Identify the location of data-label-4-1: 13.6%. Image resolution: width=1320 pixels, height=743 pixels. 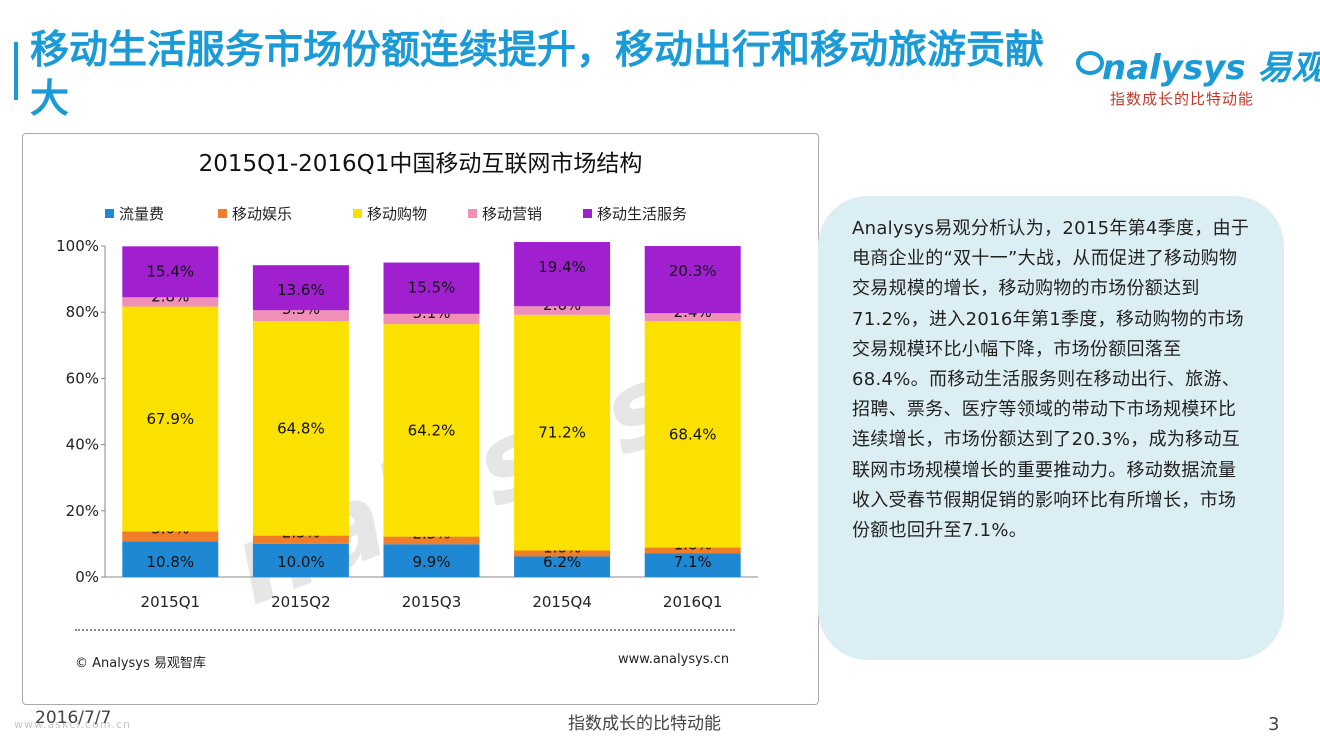
(301, 290).